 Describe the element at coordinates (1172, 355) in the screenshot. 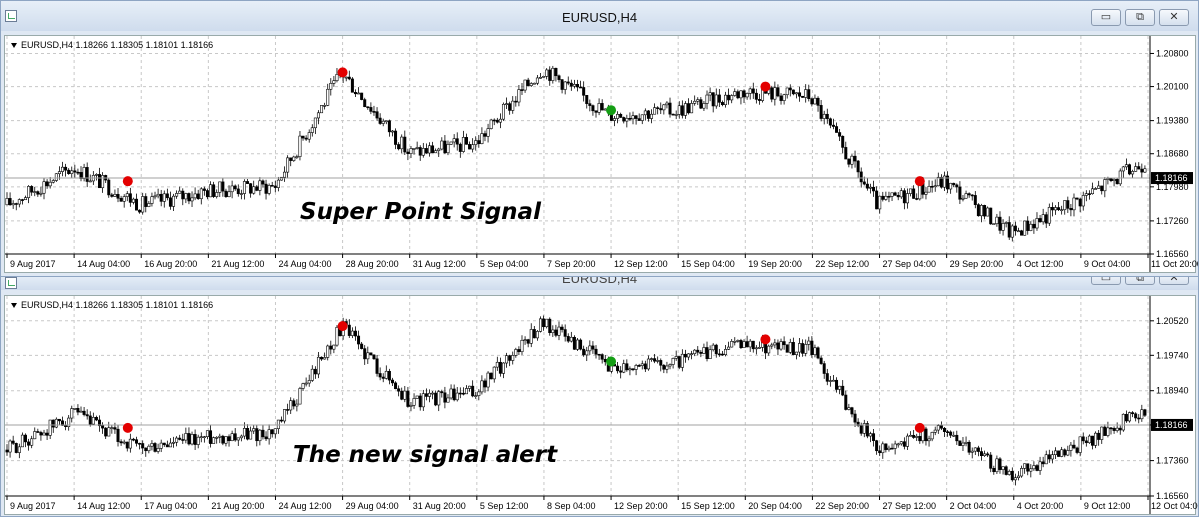

I see `price-label: 1.19740` at that location.